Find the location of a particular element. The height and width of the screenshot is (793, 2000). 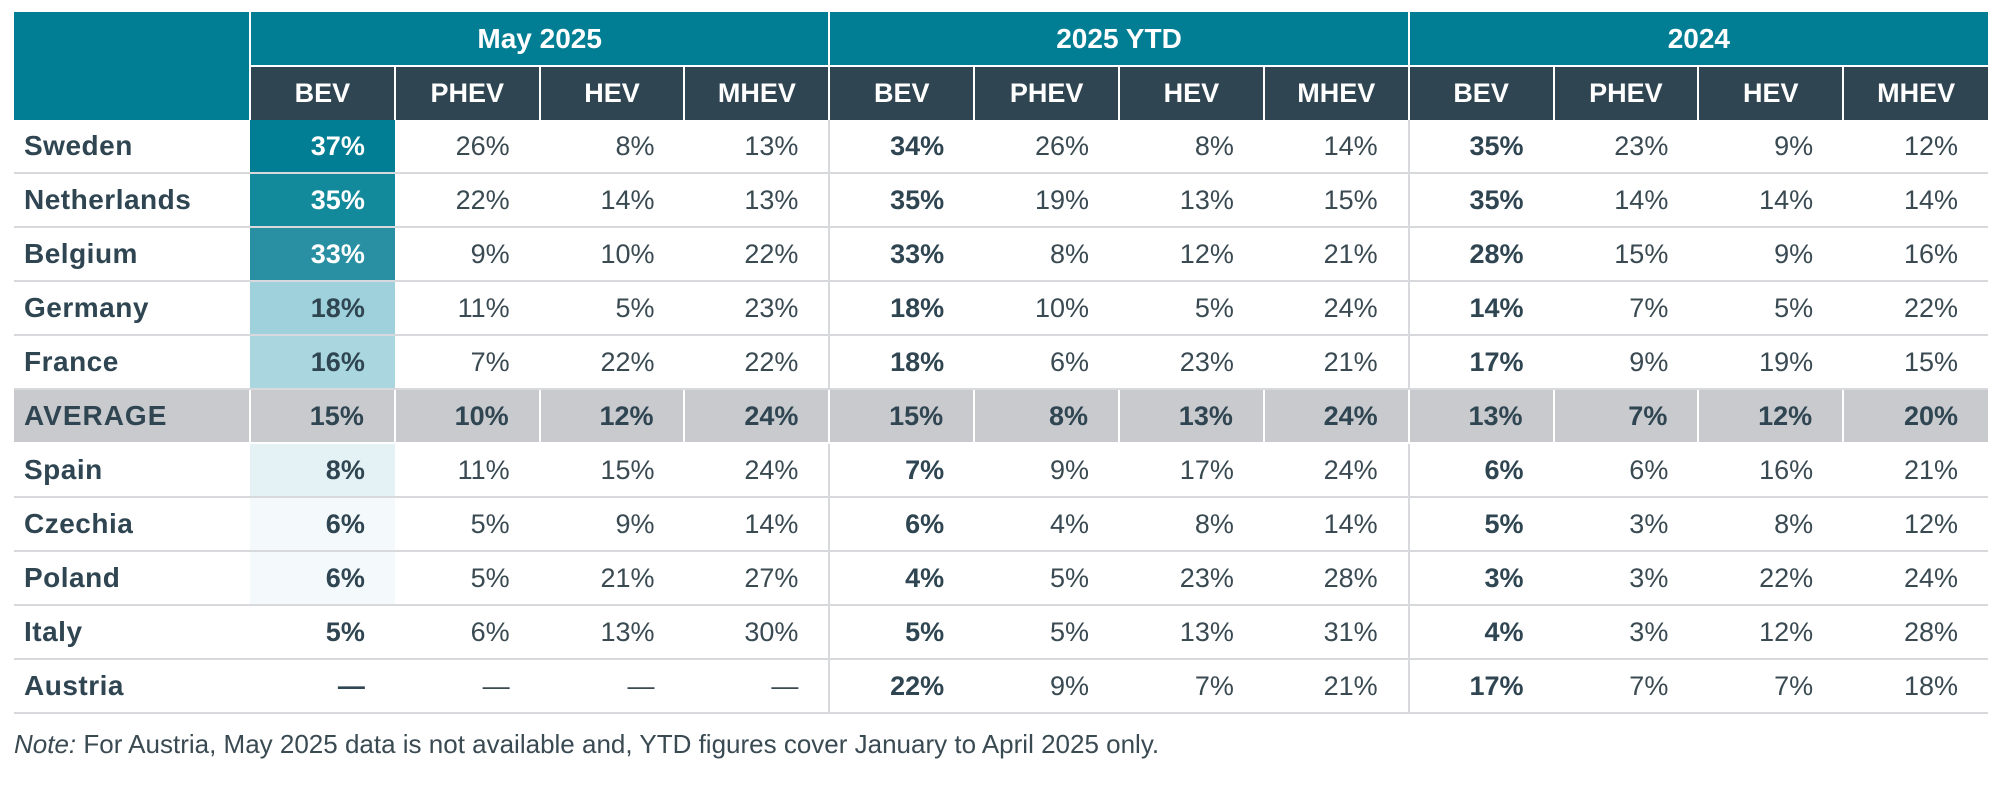

country-label: Austria is located at coordinates (132, 686).